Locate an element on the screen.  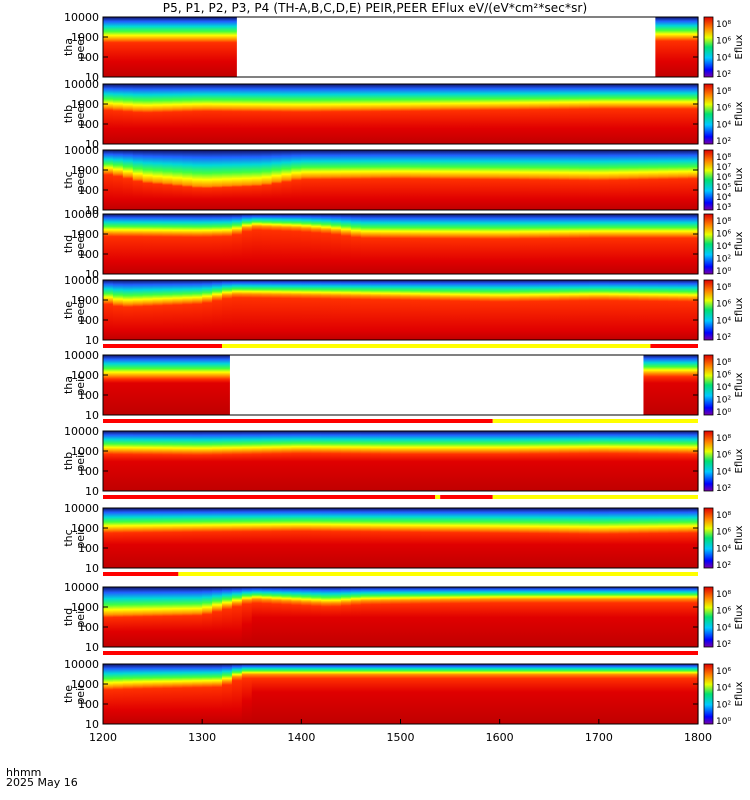
panel-tha-peer-ytick-label: 1000 is located at coordinates (85, 37).